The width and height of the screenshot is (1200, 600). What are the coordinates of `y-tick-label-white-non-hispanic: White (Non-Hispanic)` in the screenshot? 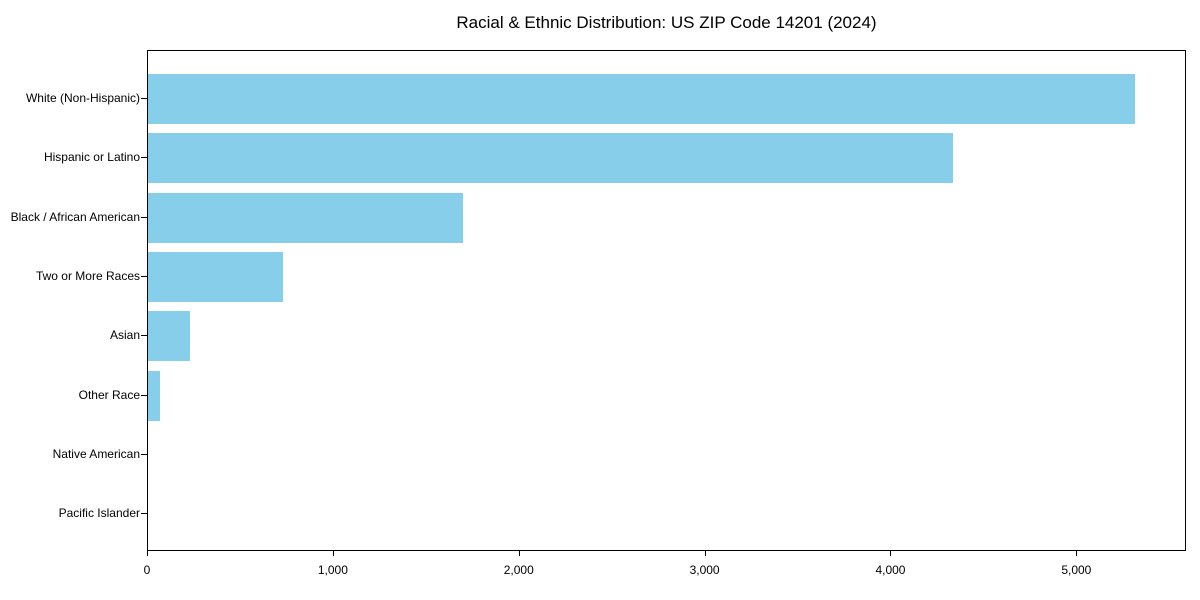 It's located at (82, 98).